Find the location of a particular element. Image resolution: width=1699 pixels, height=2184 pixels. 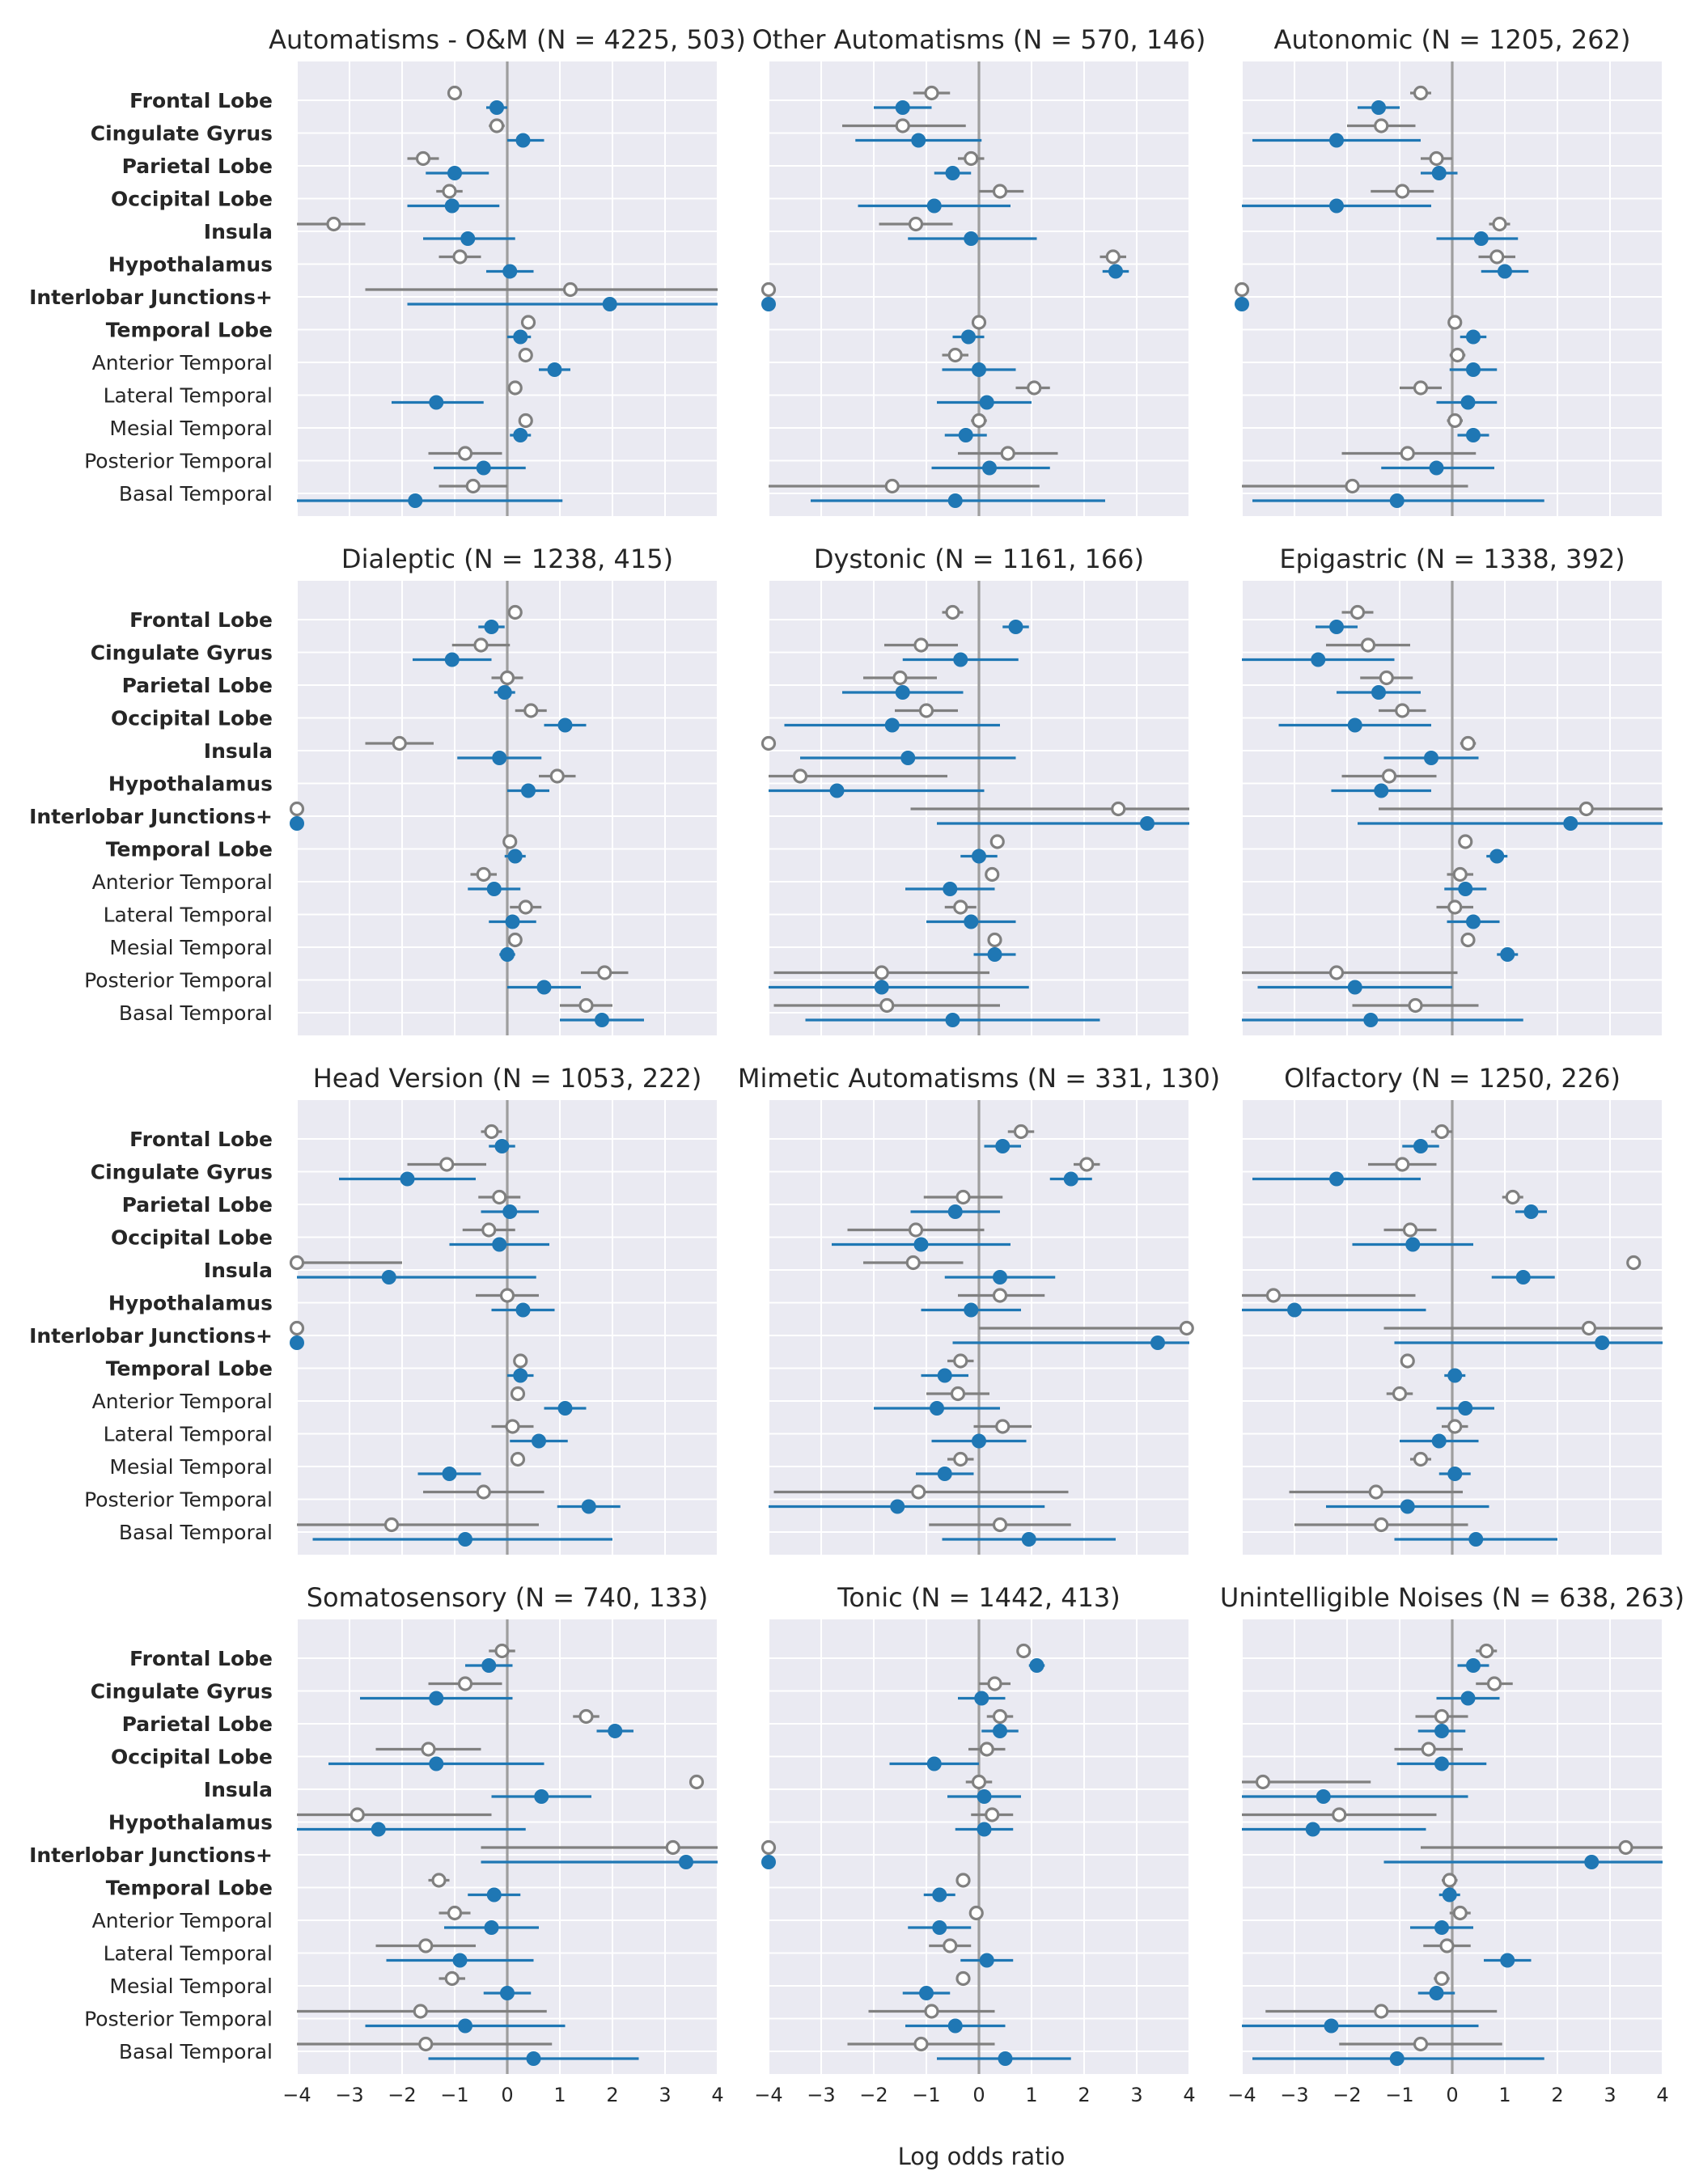

x-tick-label: 4 is located at coordinates (717, 2095).